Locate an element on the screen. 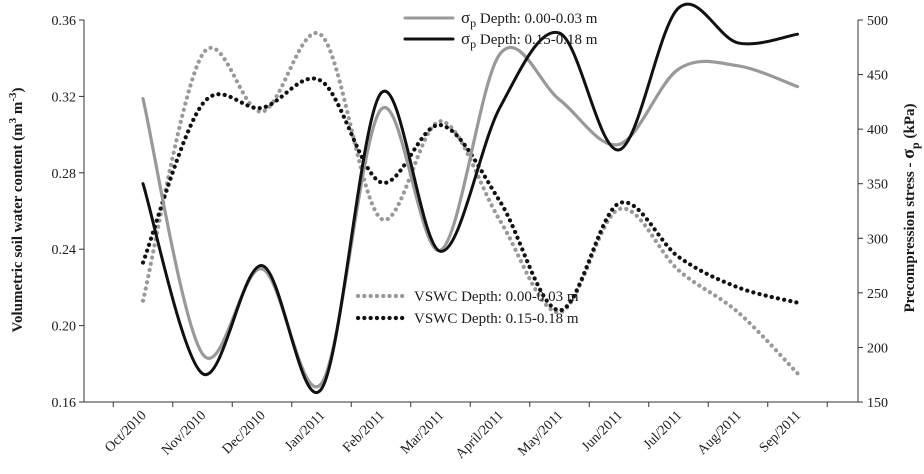  x-tick-label: Jul/2011 is located at coordinates (663, 430).